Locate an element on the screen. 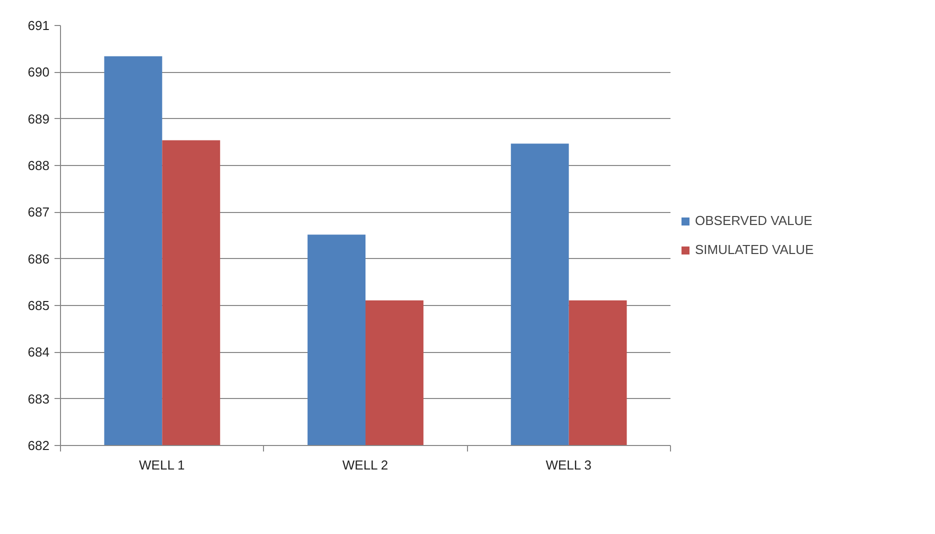 This screenshot has width=935, height=534. y-tick-label: 687 is located at coordinates (39, 212).